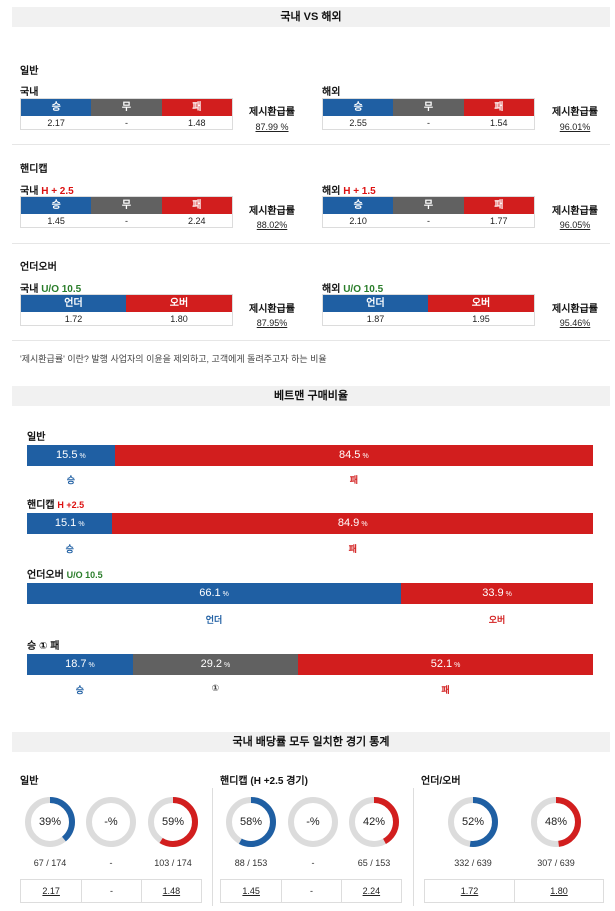 This screenshot has height=911, width=615. I want to click on donut-track, so click(111, 822).